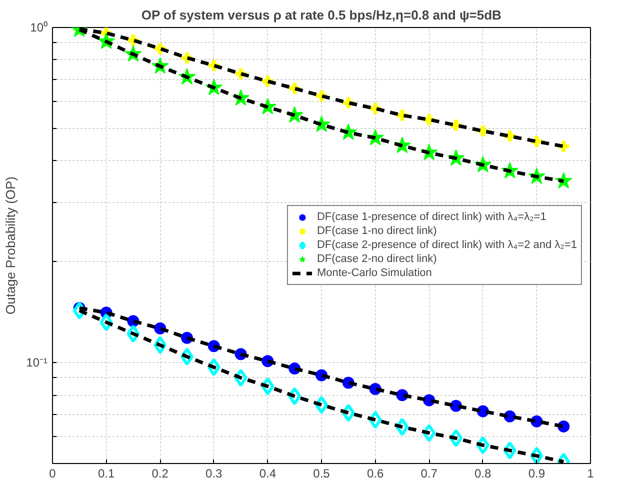 This screenshot has width=618, height=488. What do you see at coordinates (431, 217) in the screenshot?
I see `legend-label: DF(case 1-presence of direct link) with λ₄=λ₂=1` at bounding box center [431, 217].